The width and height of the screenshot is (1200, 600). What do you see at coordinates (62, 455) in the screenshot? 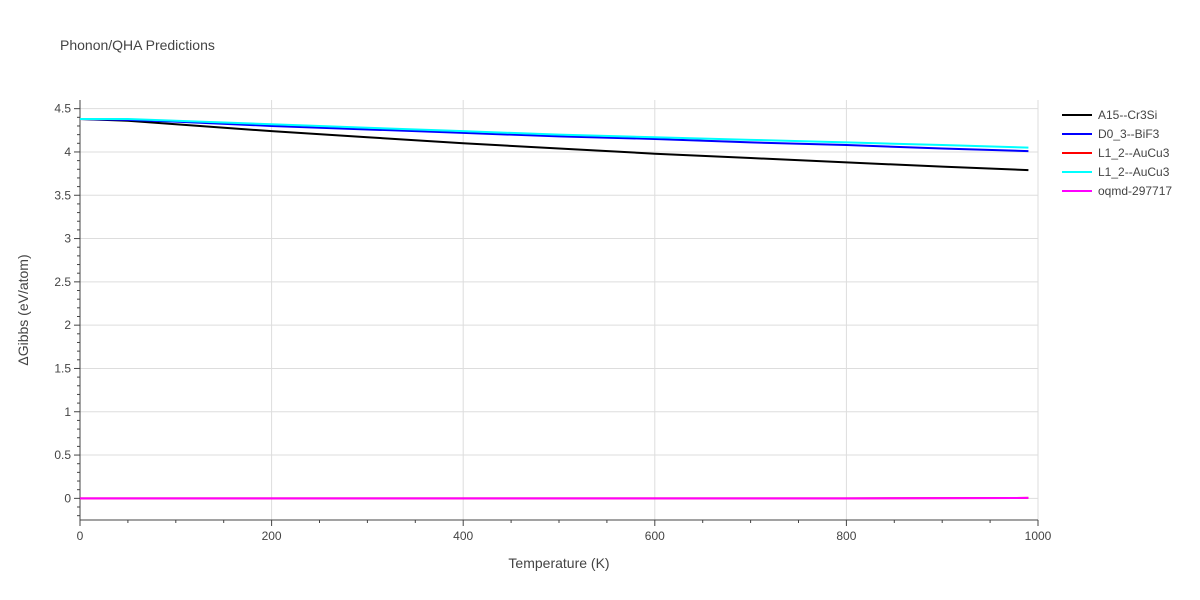
I see `y-tick-label: 0.5` at bounding box center [62, 455].